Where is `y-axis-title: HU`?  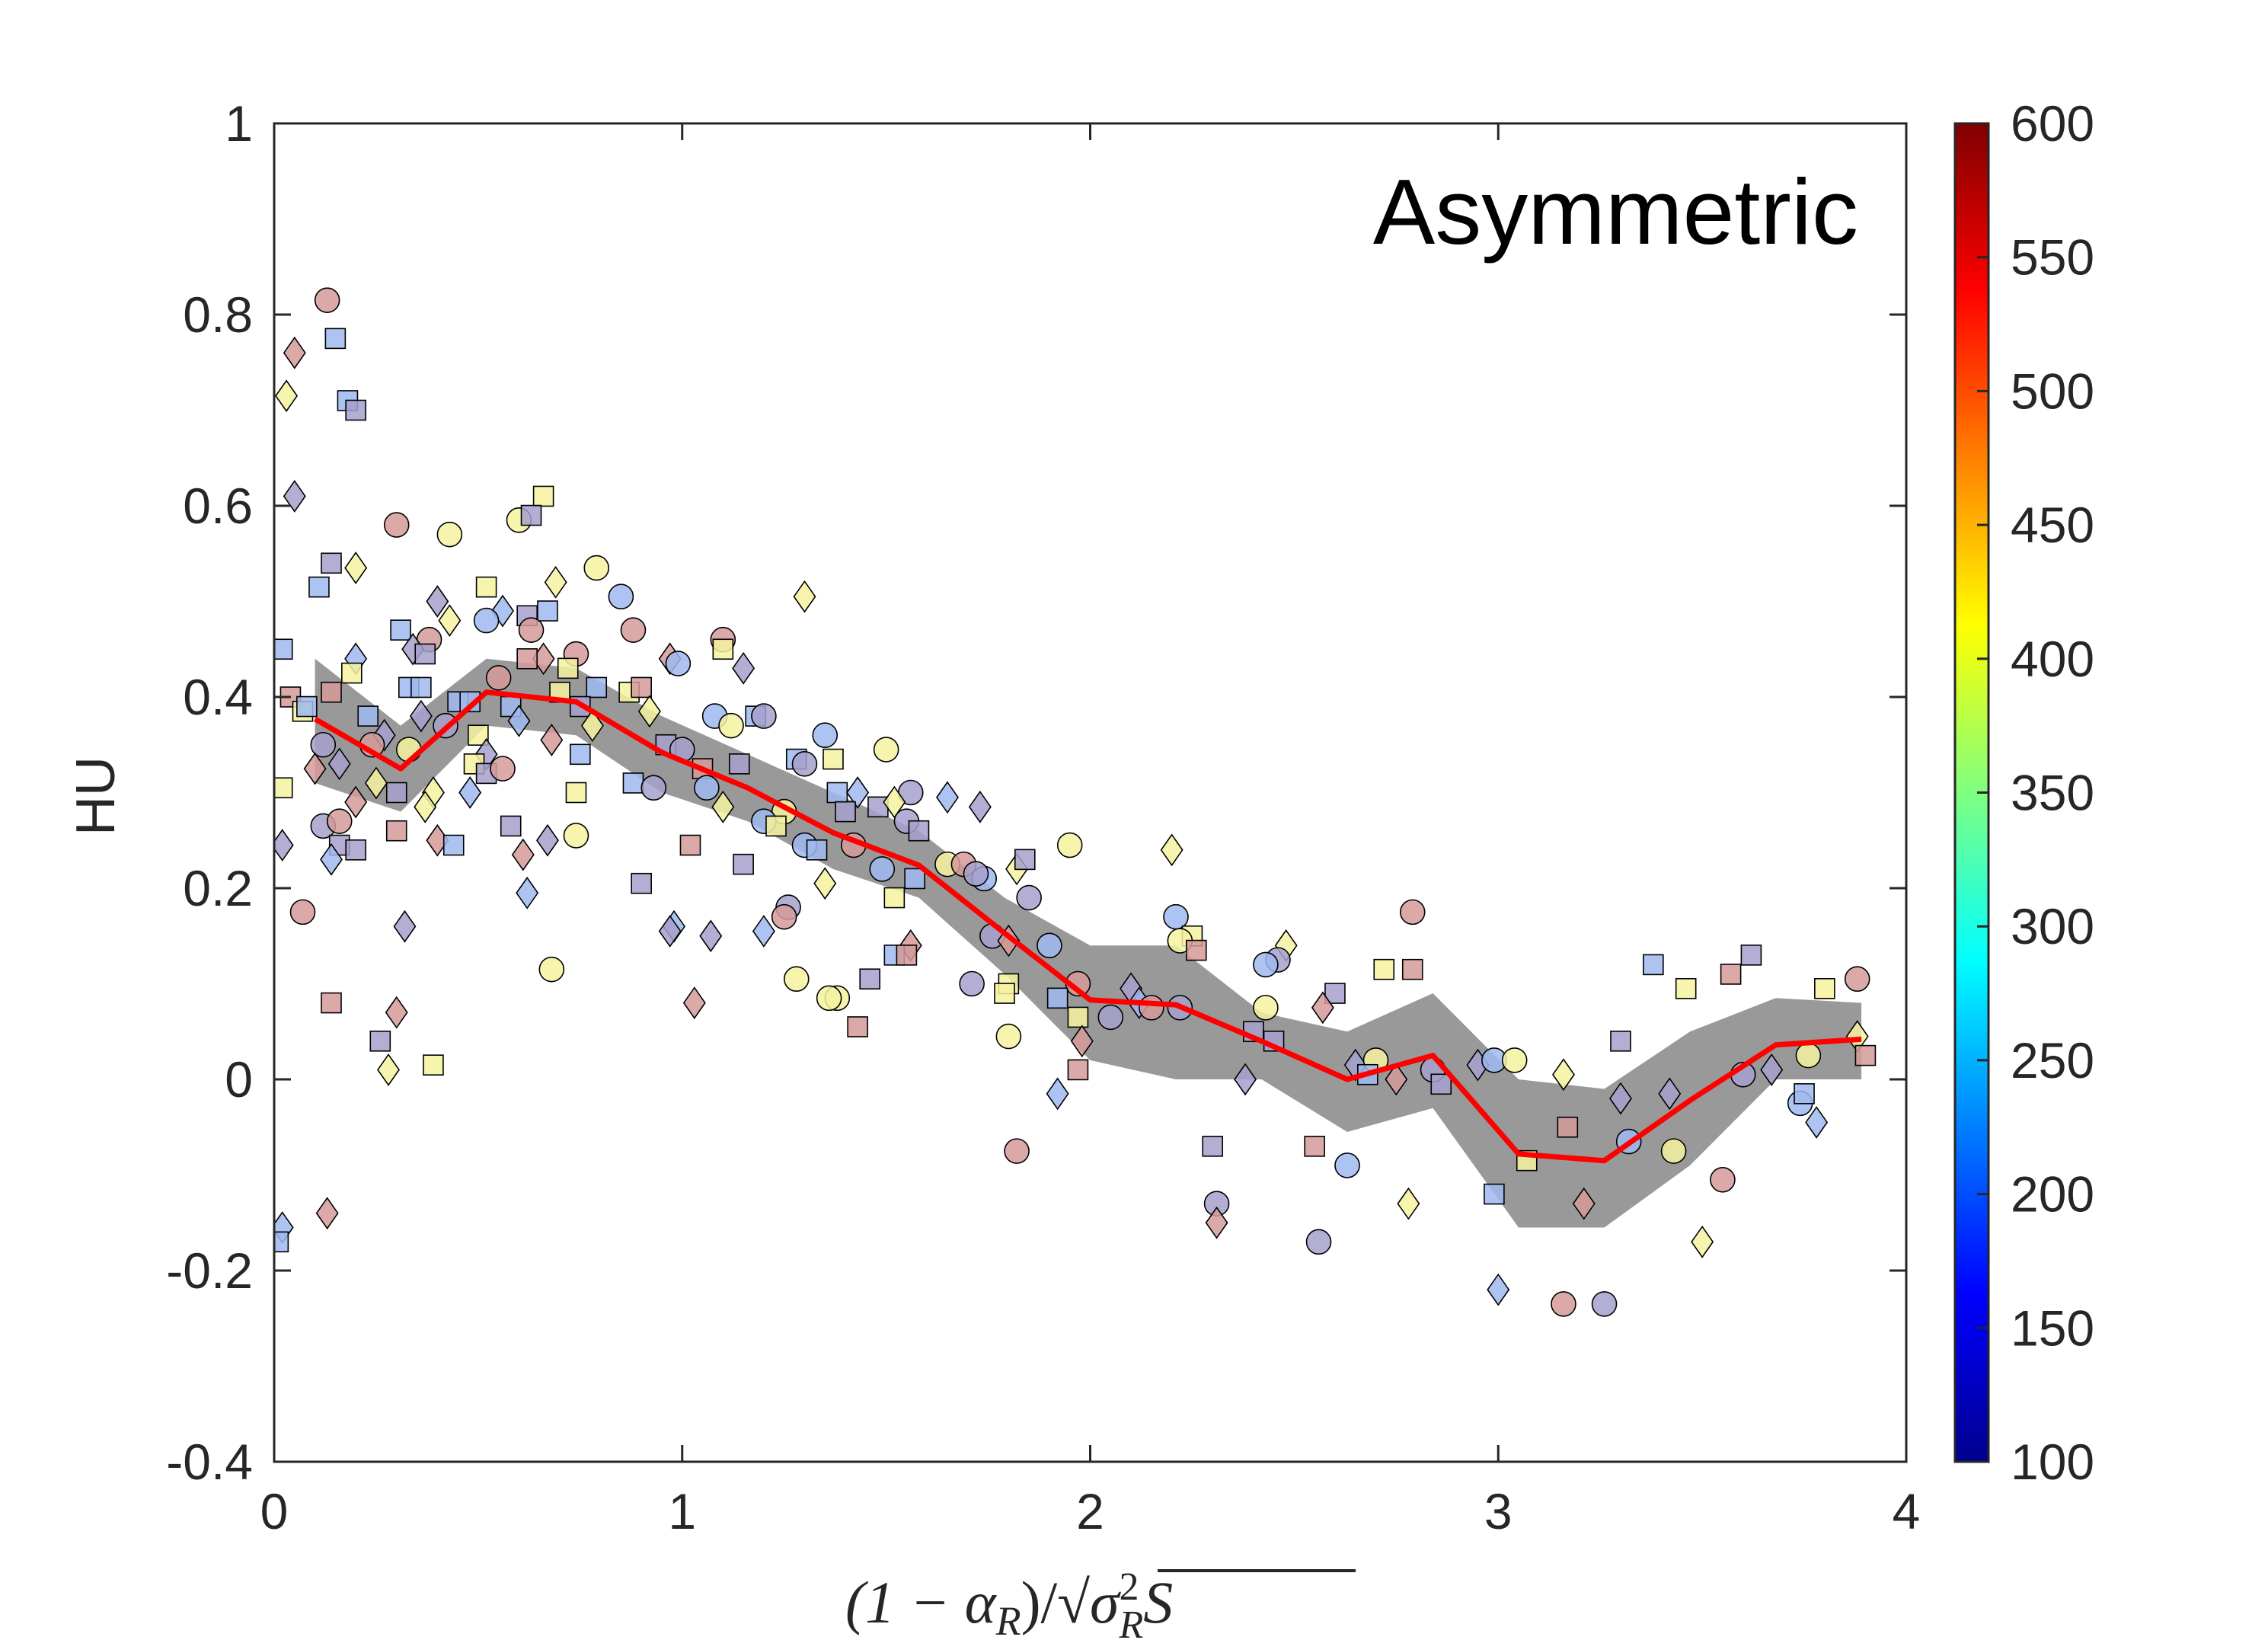 y-axis-title: HU is located at coordinates (95, 796).